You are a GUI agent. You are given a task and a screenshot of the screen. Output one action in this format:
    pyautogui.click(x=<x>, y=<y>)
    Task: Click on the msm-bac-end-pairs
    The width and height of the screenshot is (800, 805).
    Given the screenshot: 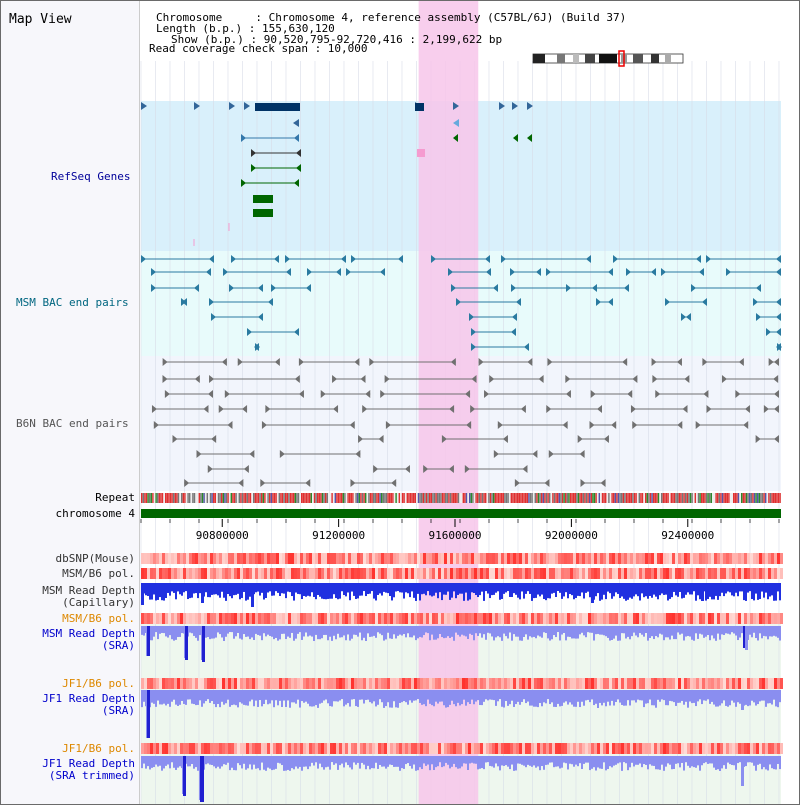 What is the action you would take?
    pyautogui.click(x=461, y=303)
    